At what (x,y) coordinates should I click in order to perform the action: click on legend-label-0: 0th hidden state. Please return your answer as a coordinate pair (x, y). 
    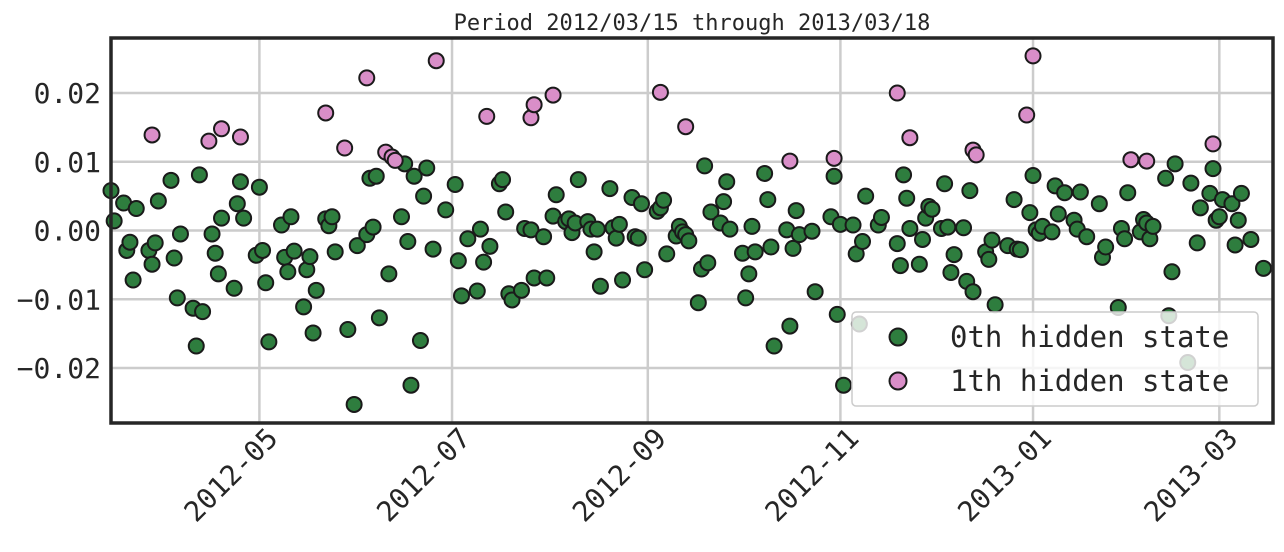
    Looking at the image, I should click on (1089, 337).